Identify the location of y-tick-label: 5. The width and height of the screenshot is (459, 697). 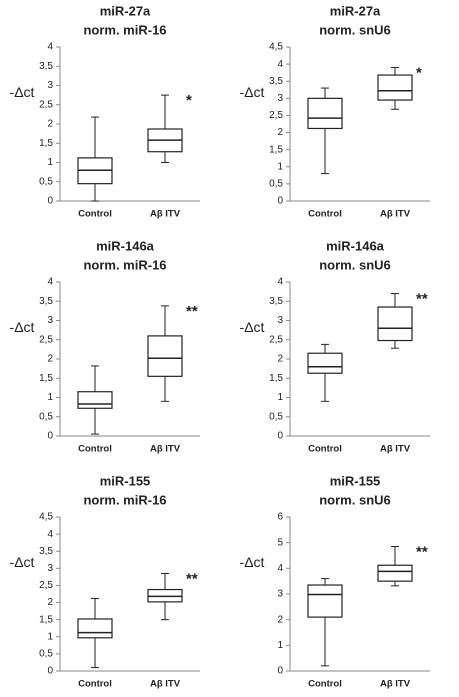
(280, 542).